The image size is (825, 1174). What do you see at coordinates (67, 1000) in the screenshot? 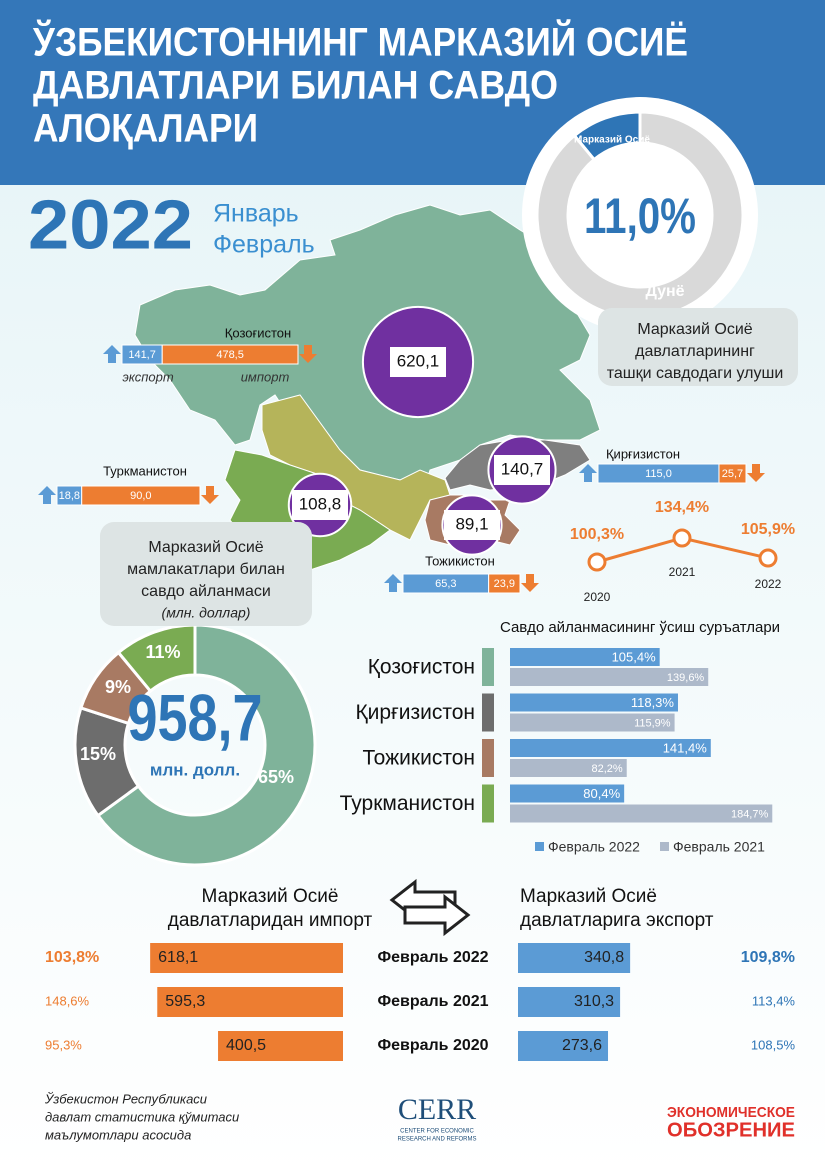
I see `import-growth: 148,6%` at bounding box center [67, 1000].